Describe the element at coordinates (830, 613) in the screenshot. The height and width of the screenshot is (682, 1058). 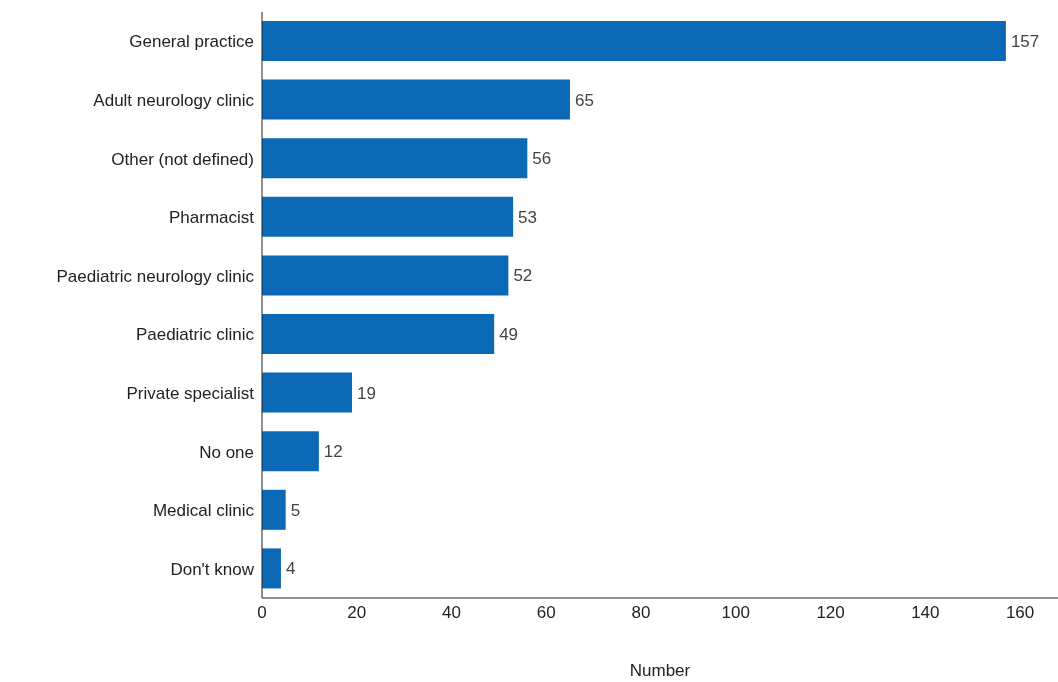
I see `x-tick-label: 120` at that location.